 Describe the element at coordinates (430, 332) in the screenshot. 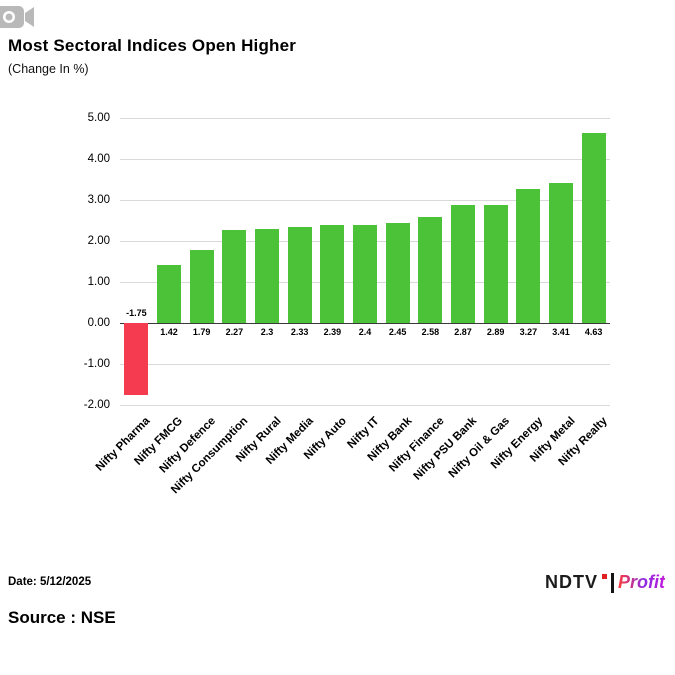

I see `value-label-nifty-finance: 2.58` at that location.